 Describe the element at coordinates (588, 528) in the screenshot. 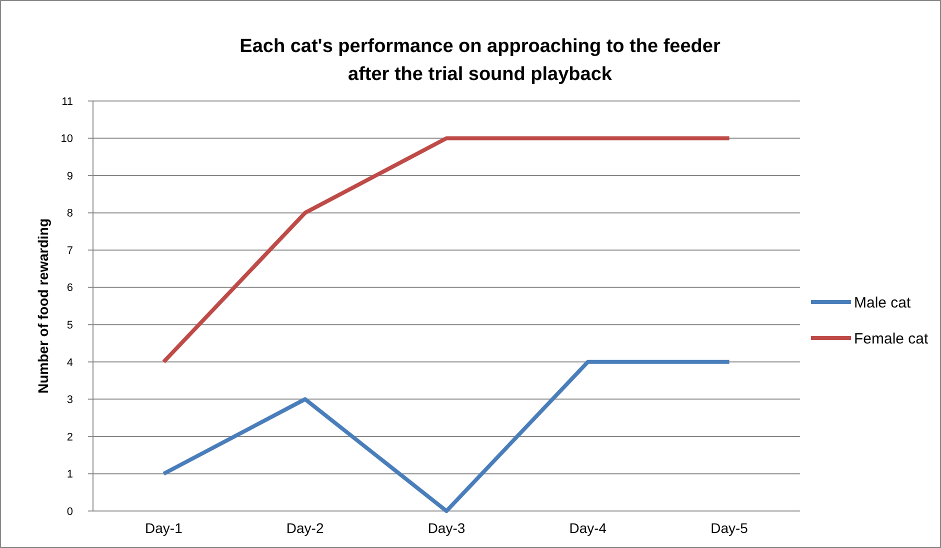

I see `x-tick-label: Day-4` at that location.